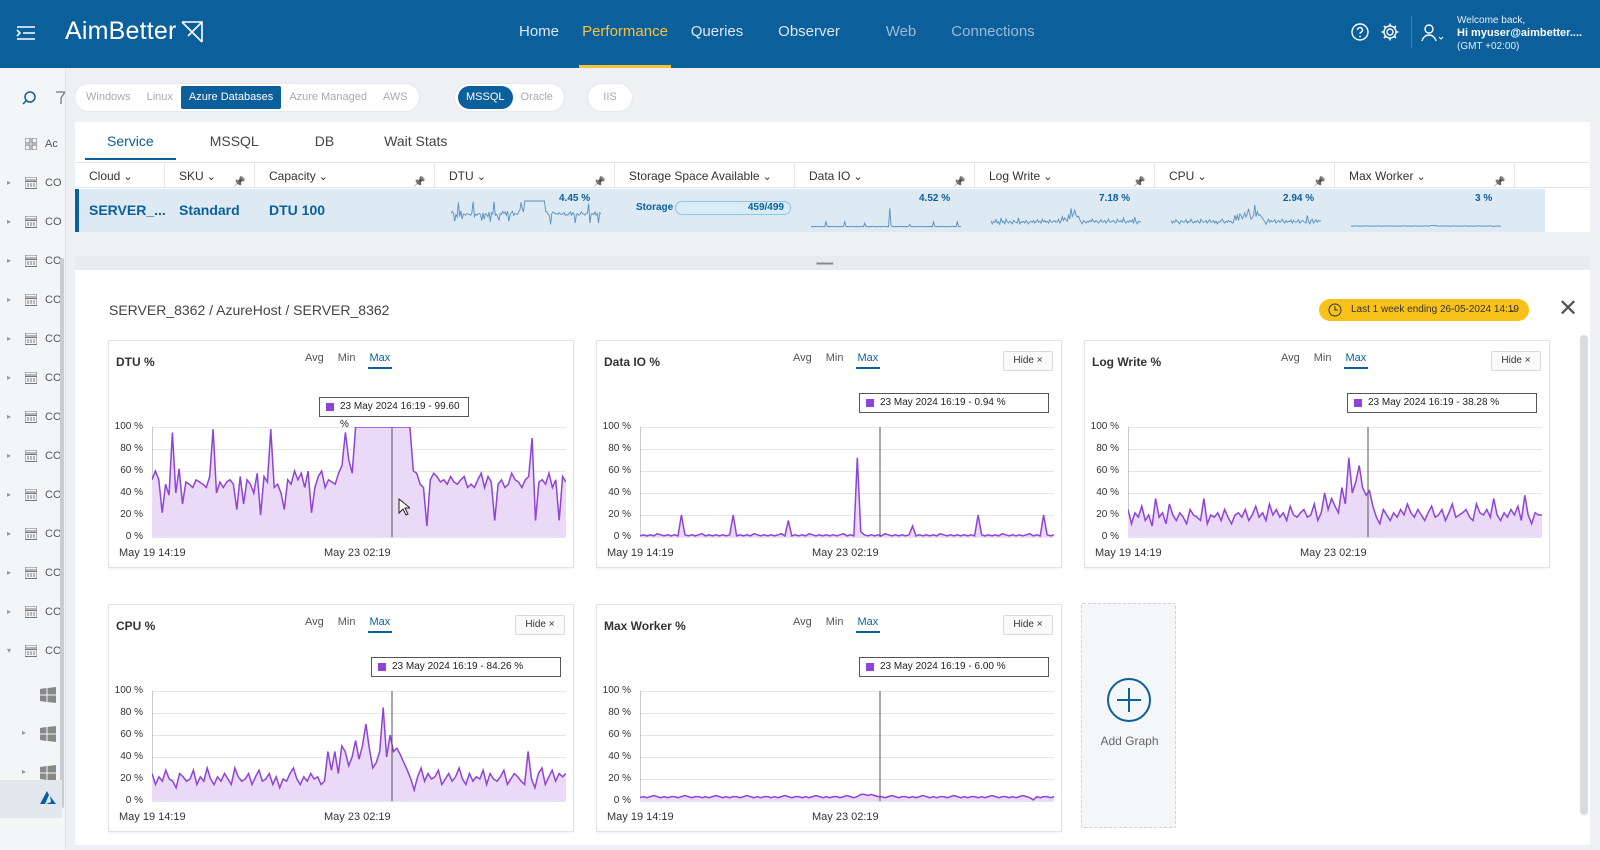 This screenshot has height=850, width=1600. I want to click on tab-wait-stats: Wait Stats, so click(416, 141).